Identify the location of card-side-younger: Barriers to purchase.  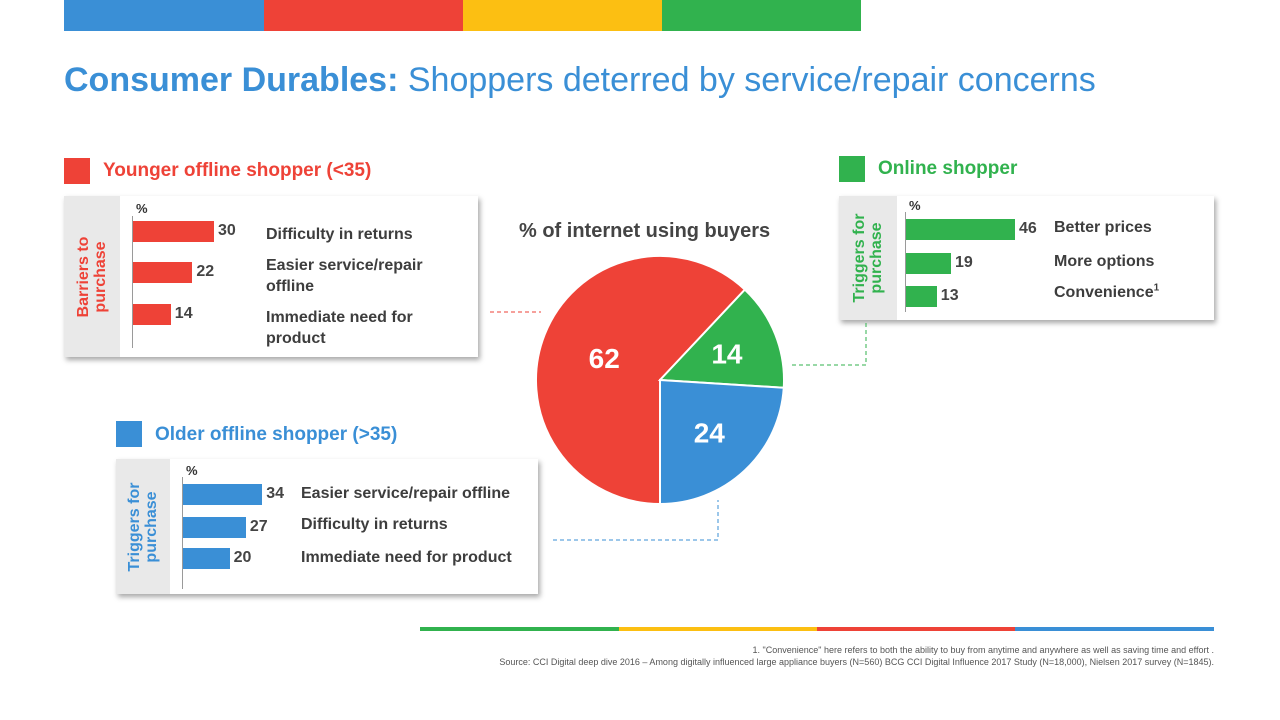
(92, 276).